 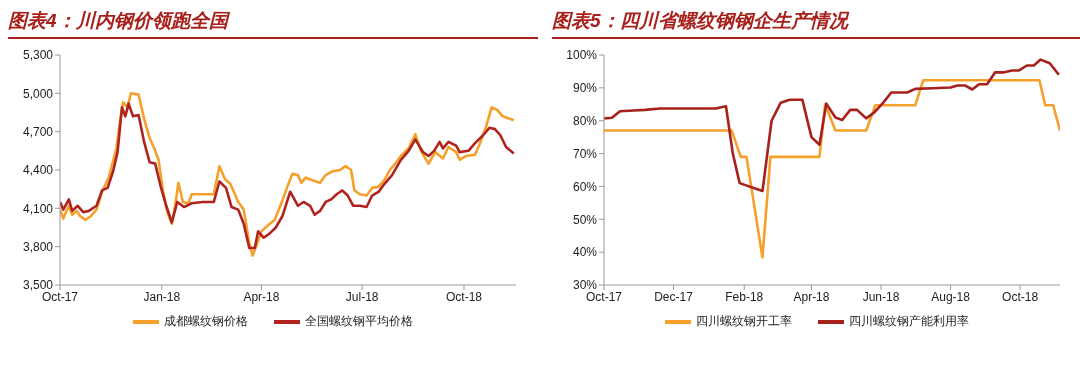 What do you see at coordinates (881, 296) in the screenshot?
I see `x-tick-label: Jun-18` at bounding box center [881, 296].